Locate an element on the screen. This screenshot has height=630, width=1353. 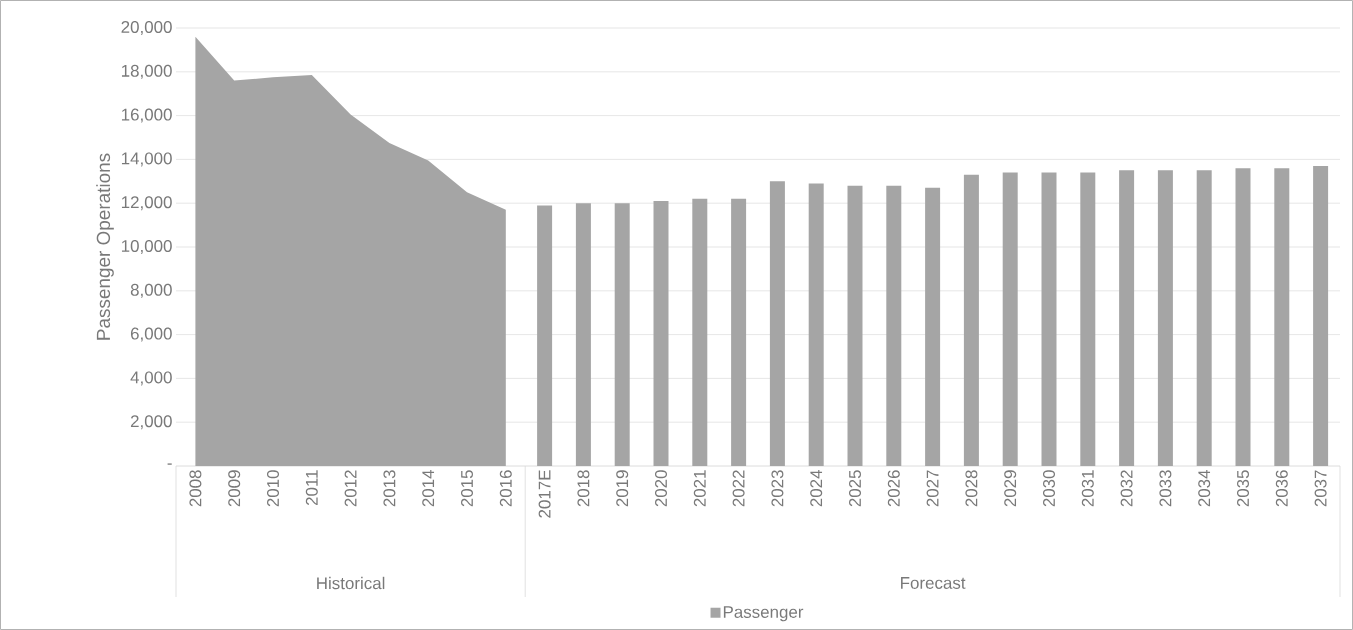
x-tick-label: 2015 is located at coordinates (467, 488).